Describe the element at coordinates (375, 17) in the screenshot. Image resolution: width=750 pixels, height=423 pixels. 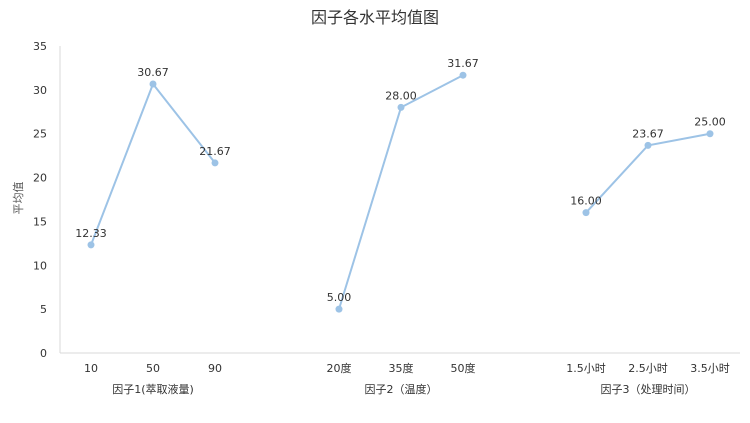
I see `chart-title: 因子各水平均值图` at that location.